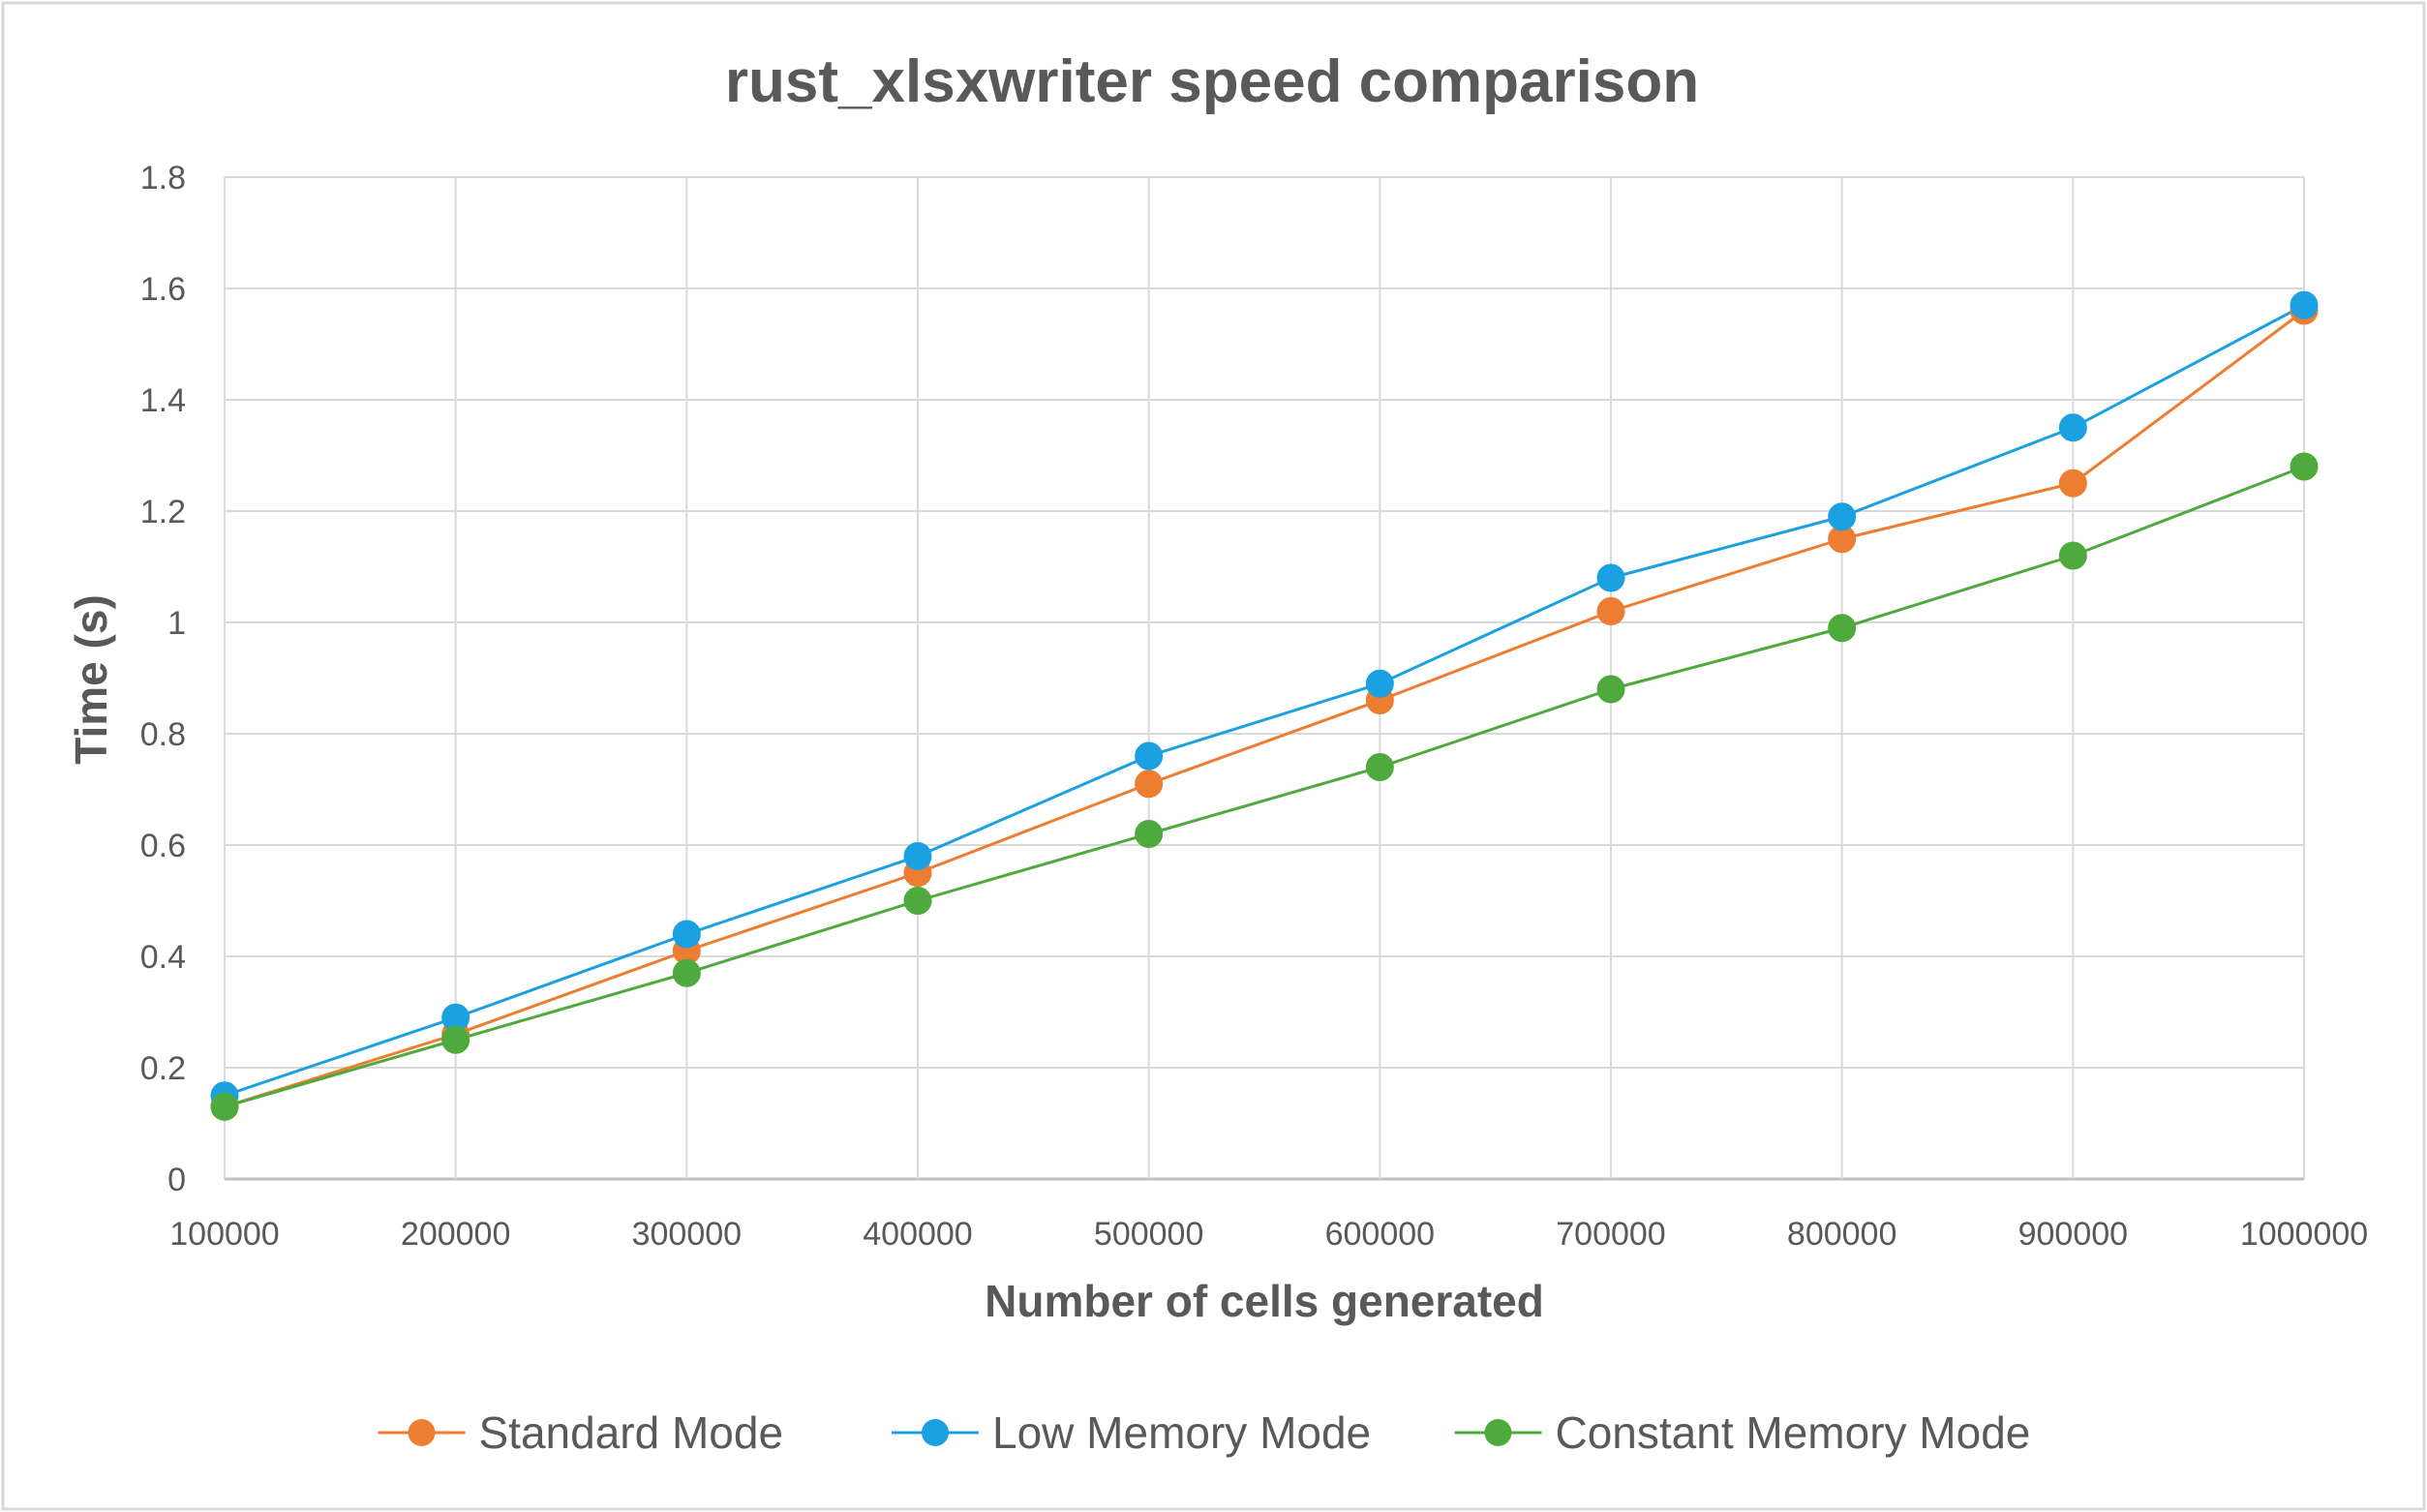 The width and height of the screenshot is (2427, 1512). I want to click on y-tick-label: 1.6, so click(163, 289).